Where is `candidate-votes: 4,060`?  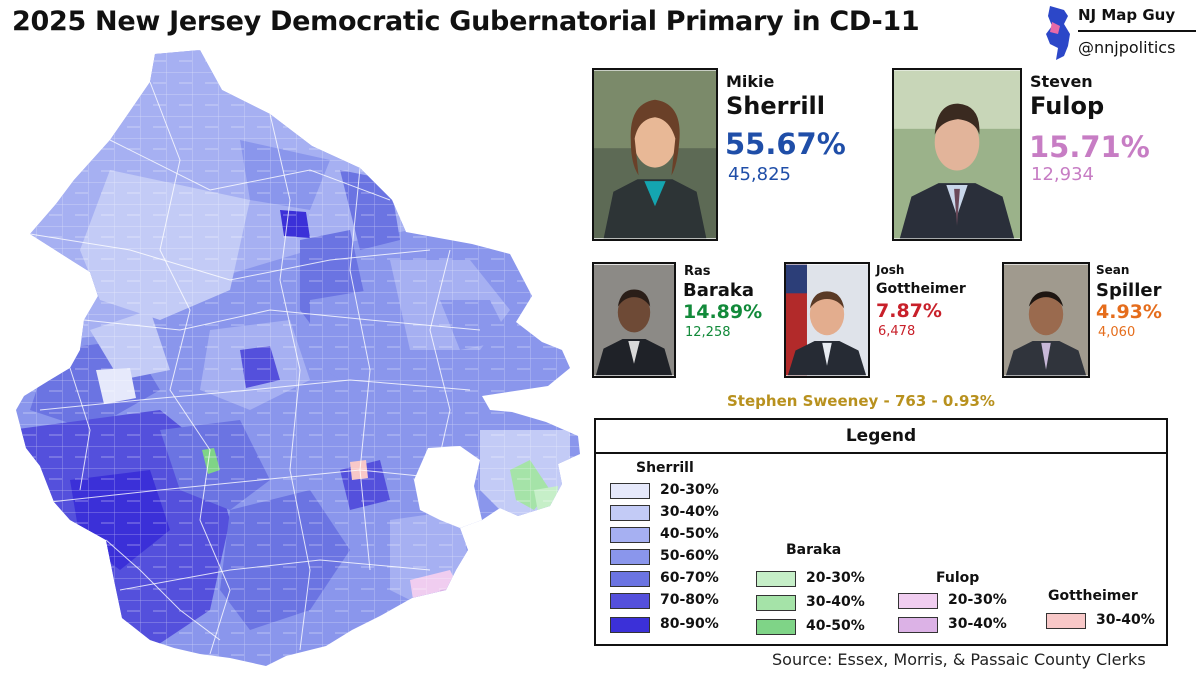
candidate-votes: 4,060 is located at coordinates (1117, 332).